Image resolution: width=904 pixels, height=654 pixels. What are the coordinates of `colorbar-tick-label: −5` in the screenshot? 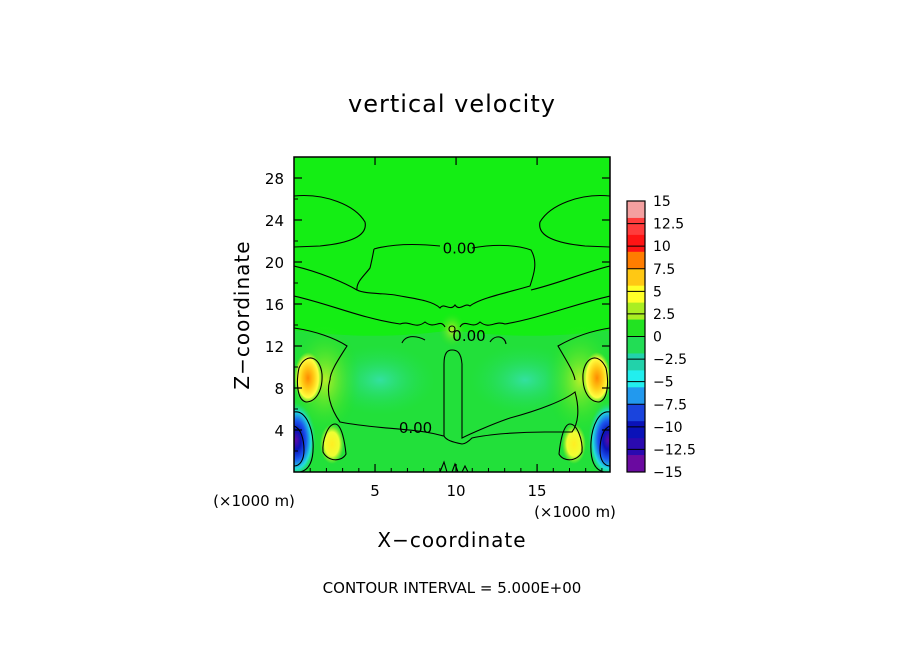 It's located at (663, 383).